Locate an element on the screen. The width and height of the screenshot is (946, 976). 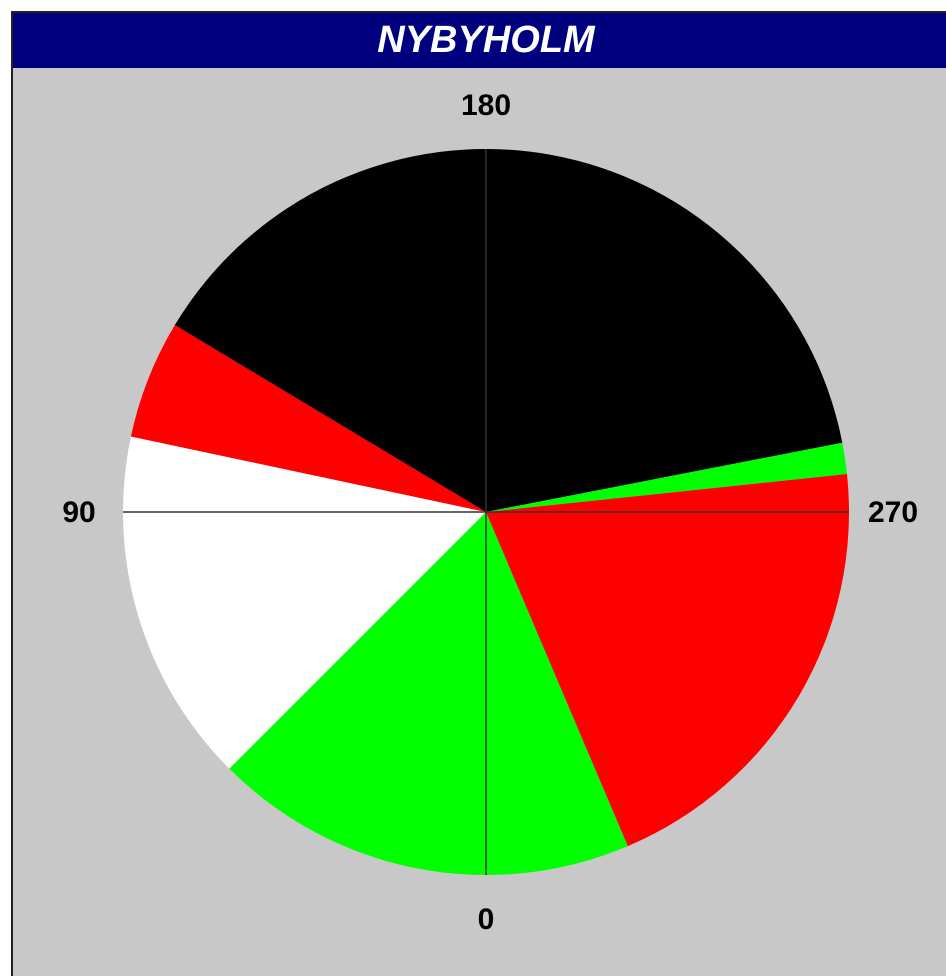
tick-label: 90 is located at coordinates (78, 512).